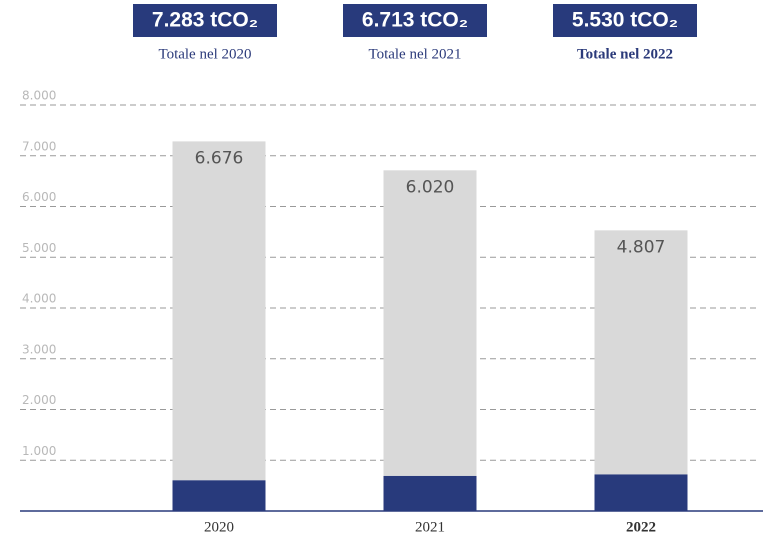 This screenshot has width=763, height=537. Describe the element at coordinates (39, 451) in the screenshot. I see `y-tick-label: 1.000` at that location.